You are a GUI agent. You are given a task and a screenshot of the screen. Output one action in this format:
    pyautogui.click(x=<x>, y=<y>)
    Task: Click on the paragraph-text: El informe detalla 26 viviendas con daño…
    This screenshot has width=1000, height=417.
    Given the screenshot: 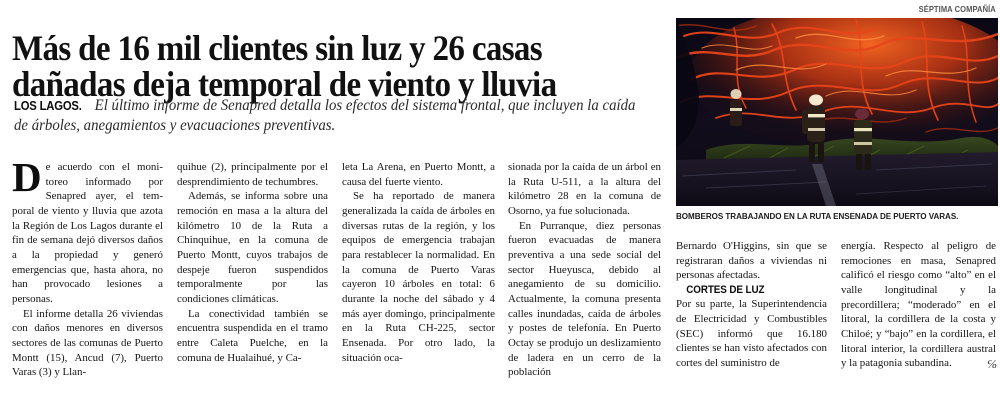 What is the action you would take?
    pyautogui.click(x=87, y=343)
    